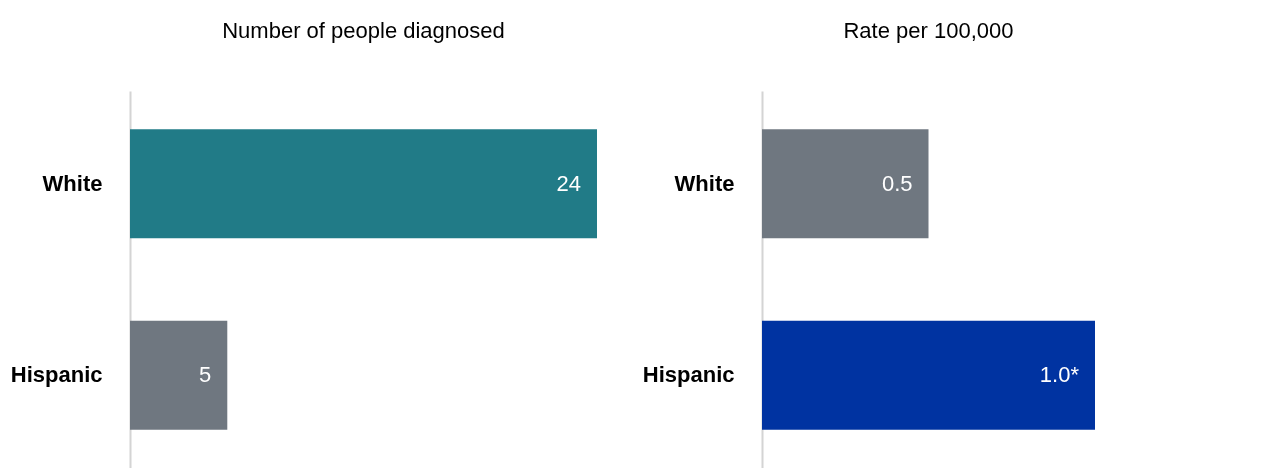 The image size is (1277, 472). Describe the element at coordinates (897, 183) in the screenshot. I see `data-label: 0.5` at that location.